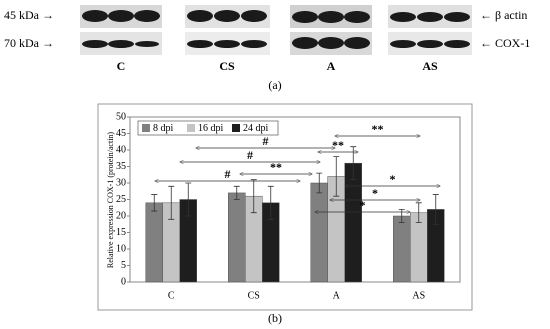 This screenshot has width=550, height=329. Describe the element at coordinates (29, 15) in the screenshot. I see `row-label: 45 kDa →` at that location.